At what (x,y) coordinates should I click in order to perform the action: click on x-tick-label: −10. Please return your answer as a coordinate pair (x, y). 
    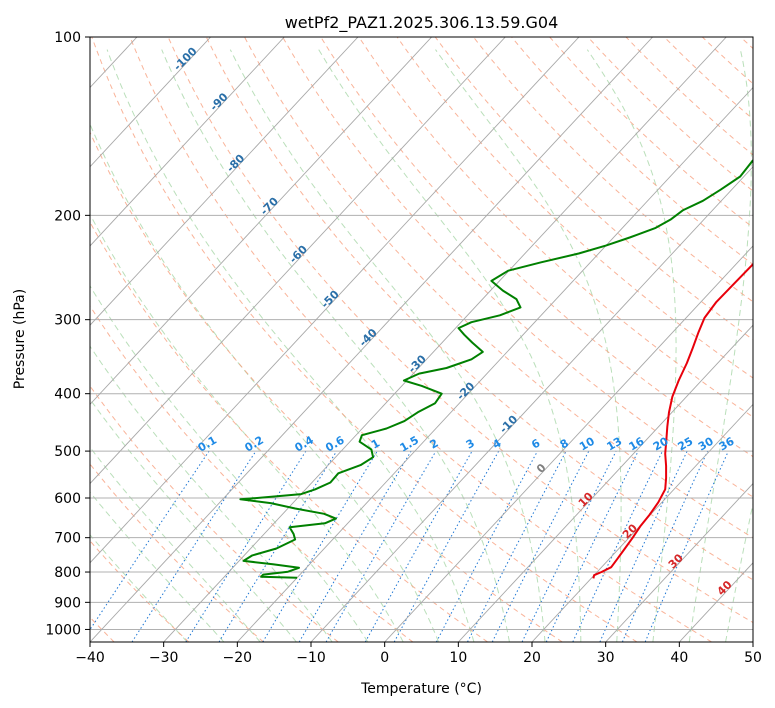
    Looking at the image, I should click on (311, 658).